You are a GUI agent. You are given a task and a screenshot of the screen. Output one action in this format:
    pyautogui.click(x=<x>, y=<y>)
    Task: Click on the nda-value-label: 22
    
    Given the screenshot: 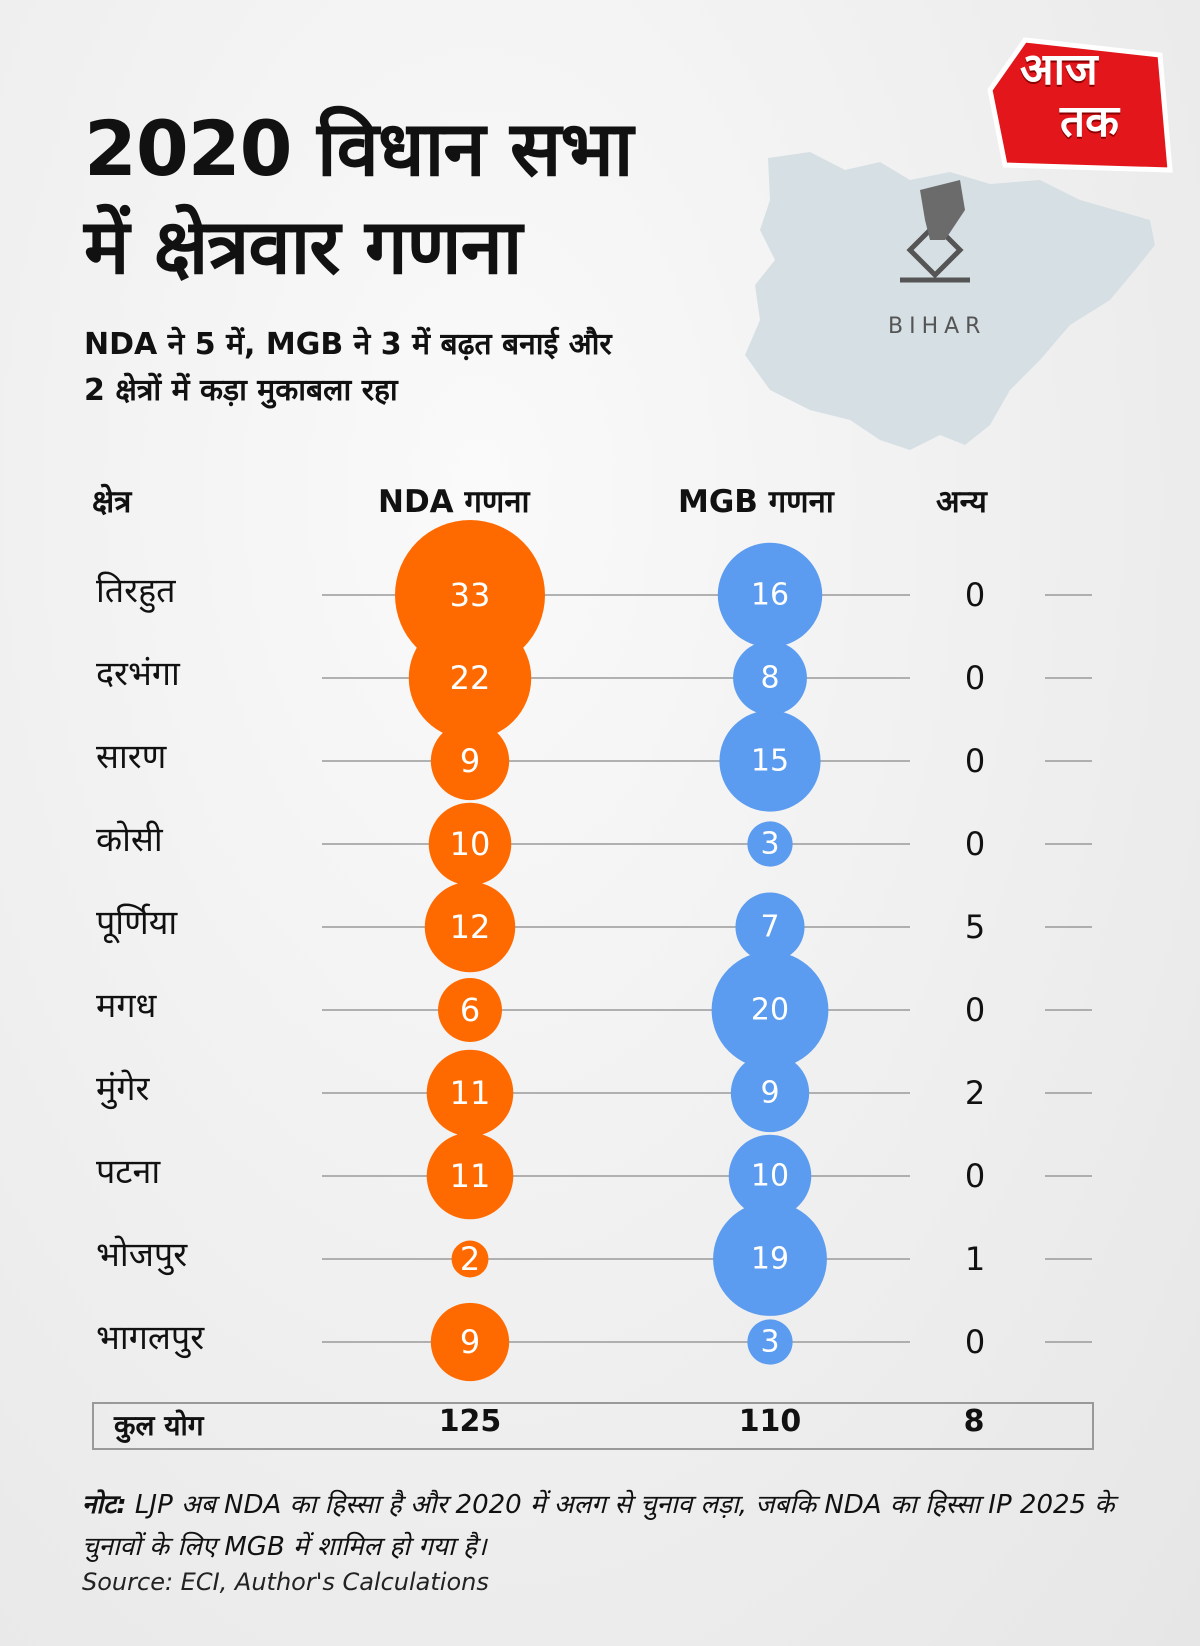 What is the action you would take?
    pyautogui.click(x=470, y=678)
    